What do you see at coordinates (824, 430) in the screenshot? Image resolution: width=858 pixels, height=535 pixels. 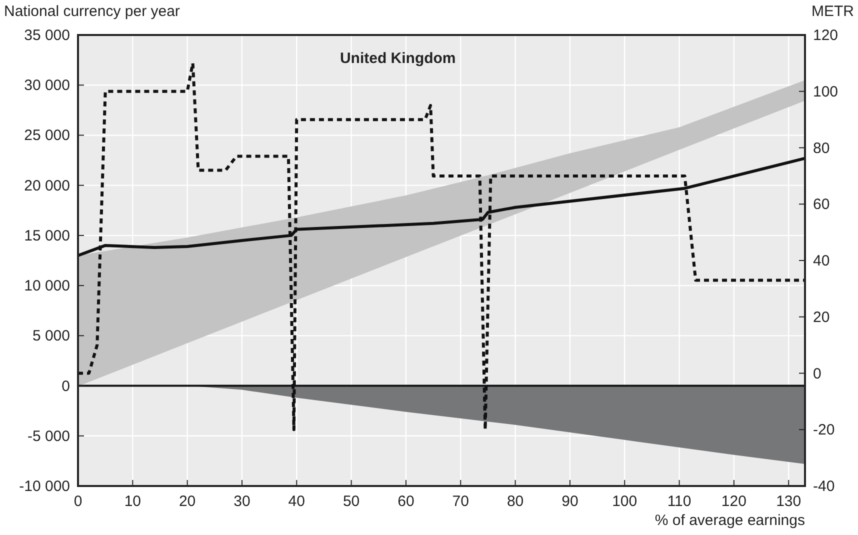 I see `y2-tick-label: -20` at bounding box center [824, 430].